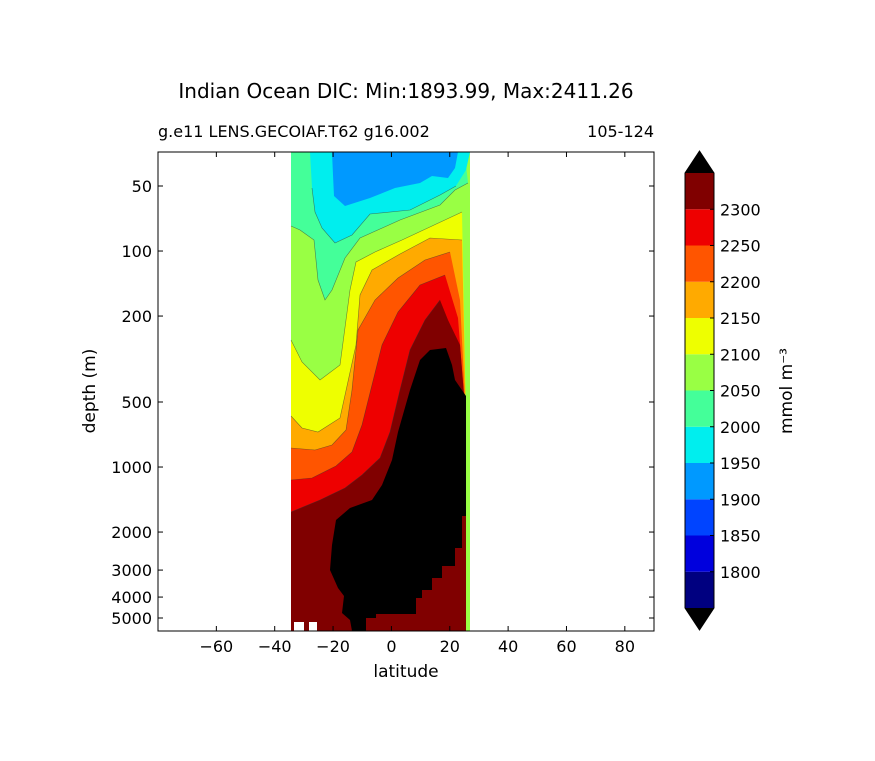 The height and width of the screenshot is (761, 875). What do you see at coordinates (740, 572) in the screenshot?
I see `colorbar-tick-label: 1800` at bounding box center [740, 572].